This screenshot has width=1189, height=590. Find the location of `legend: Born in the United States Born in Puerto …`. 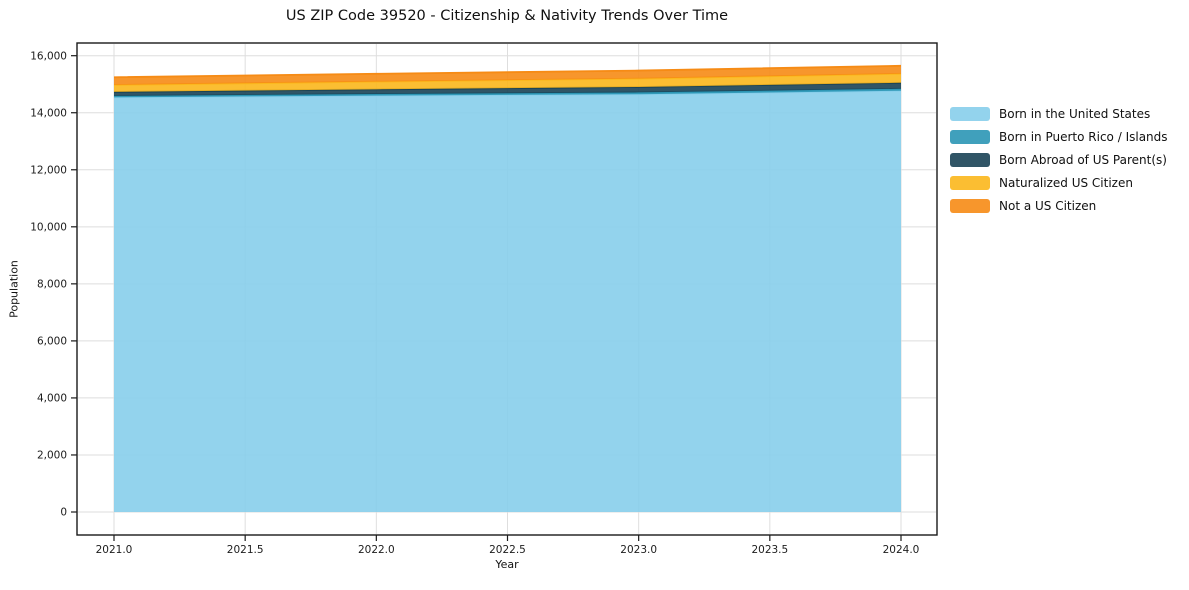

legend: Born in the United States Born in Puerto … is located at coordinates (1059, 159).